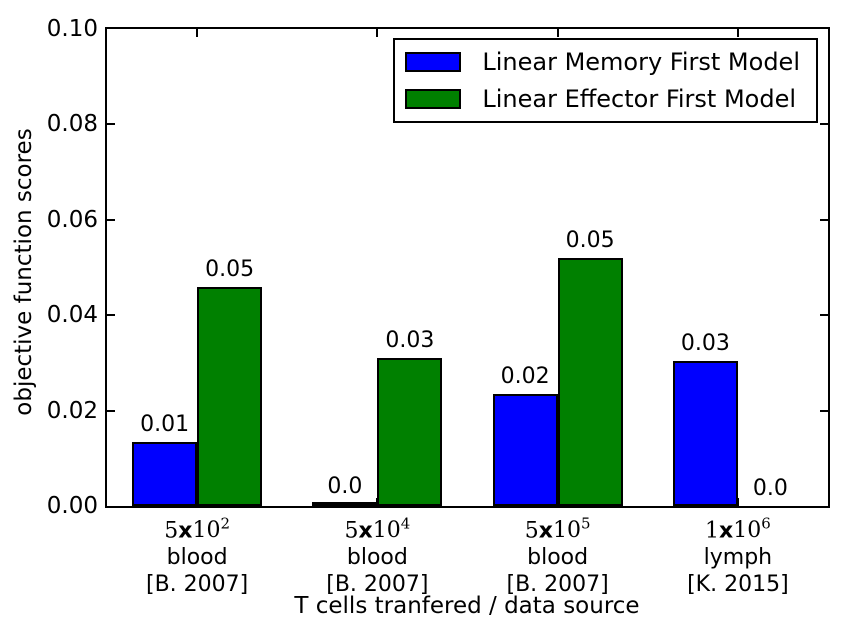 This screenshot has height=636, width=845. What do you see at coordinates (712, 531) in the screenshot?
I see `amount-coefficient: 1` at bounding box center [712, 531].